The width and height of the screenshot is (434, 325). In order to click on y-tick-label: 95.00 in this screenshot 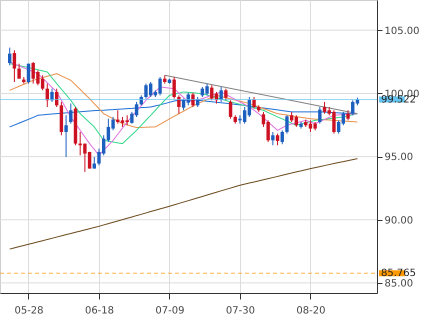, I will do `click(399, 158)`.